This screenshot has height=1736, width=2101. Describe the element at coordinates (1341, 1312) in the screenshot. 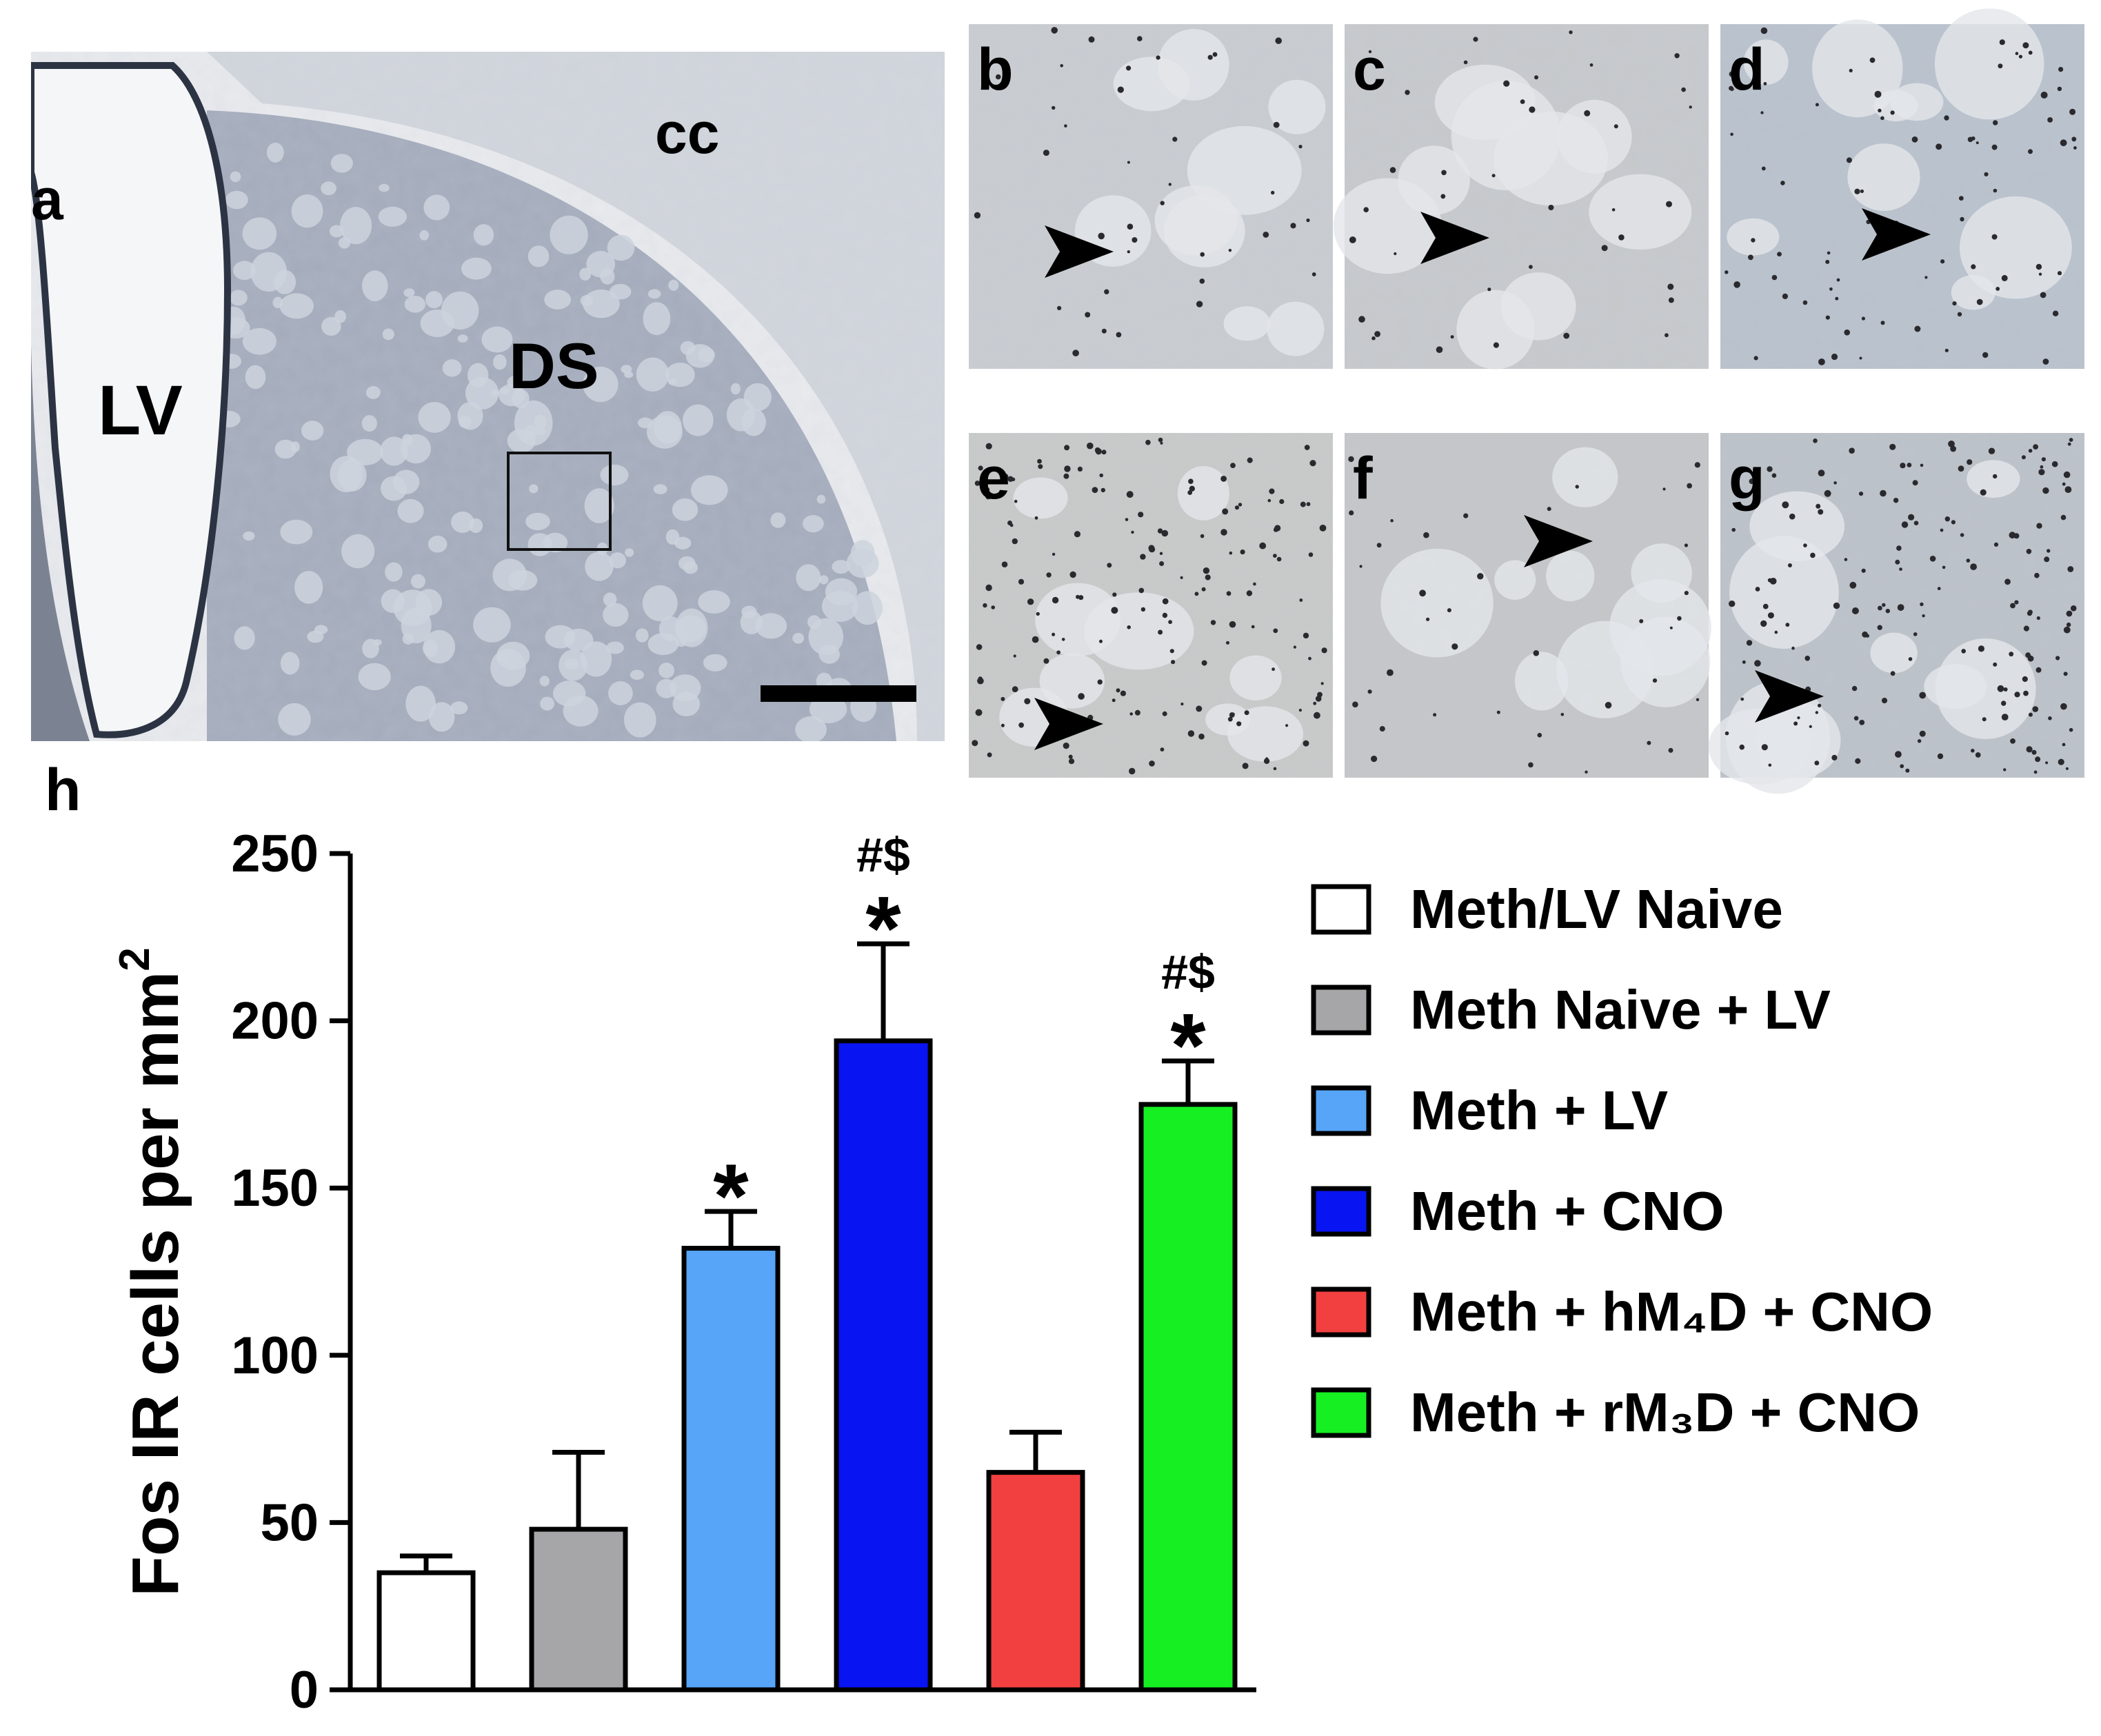

I see `legend-swatch` at that location.